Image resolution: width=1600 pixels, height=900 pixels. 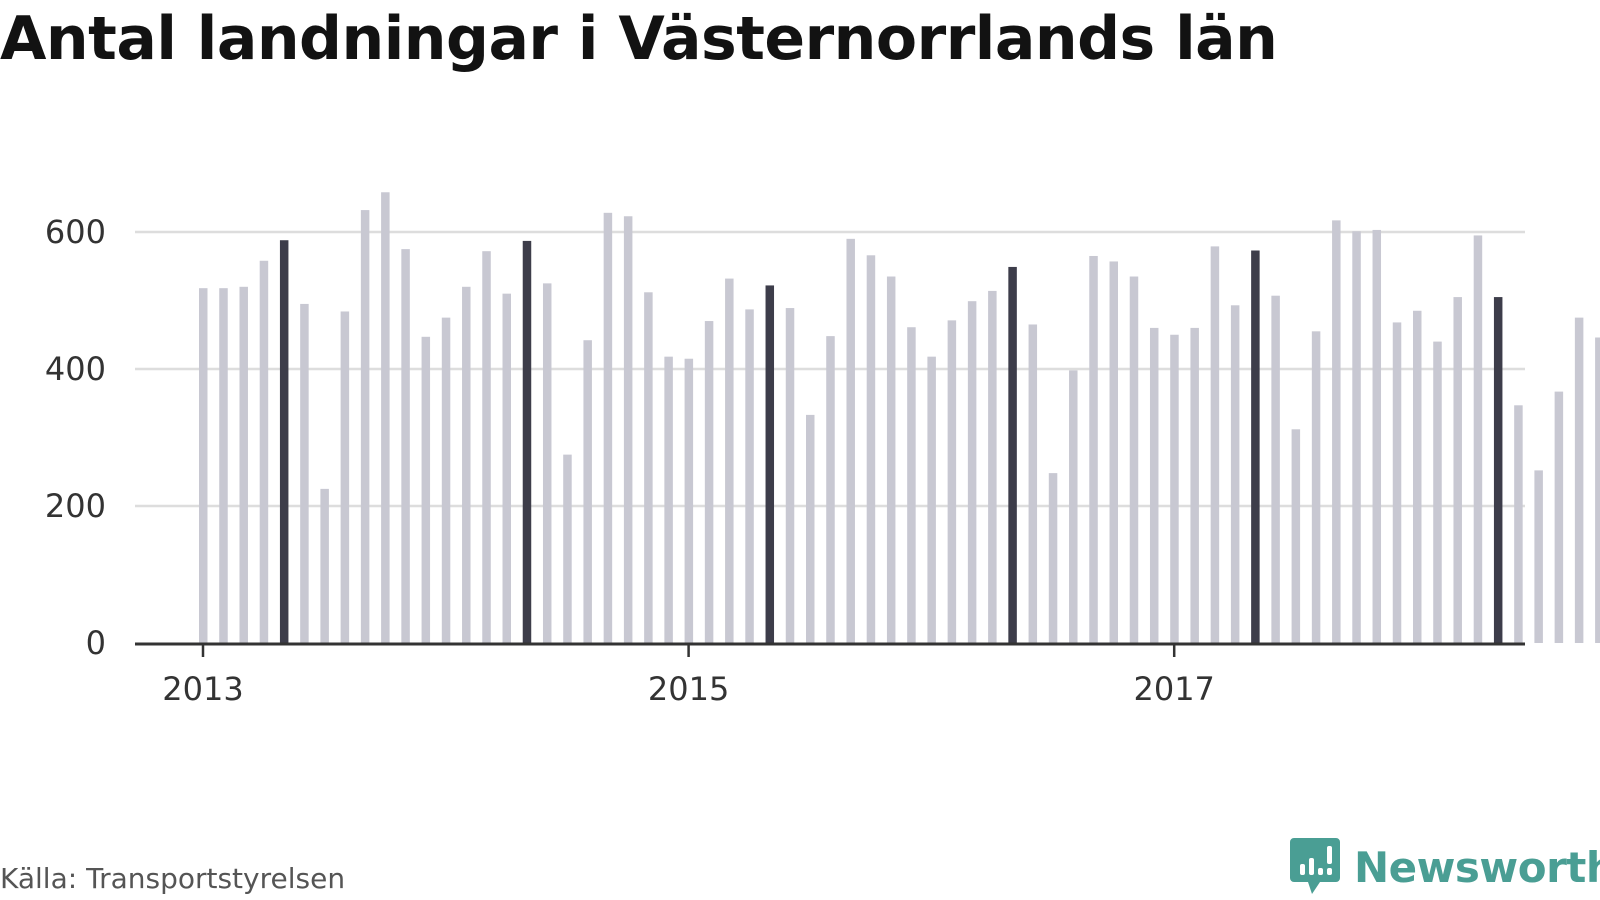 What do you see at coordinates (75, 437) in the screenshot?
I see `y-axis-ticks: 0 200 400 600` at bounding box center [75, 437].